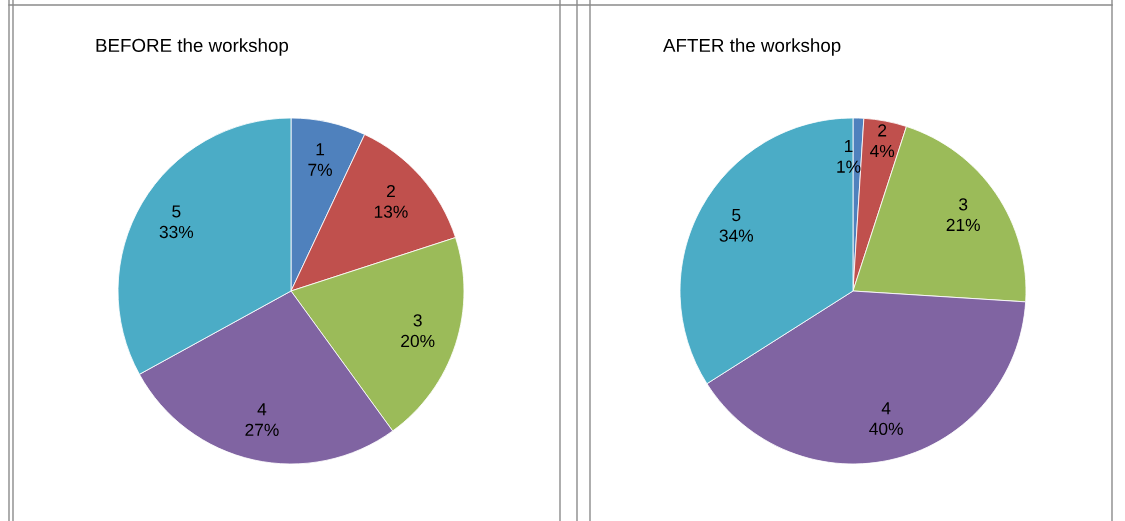 The width and height of the screenshot is (1125, 521). Describe the element at coordinates (886, 428) in the screenshot. I see `data-label: 40%` at that location.